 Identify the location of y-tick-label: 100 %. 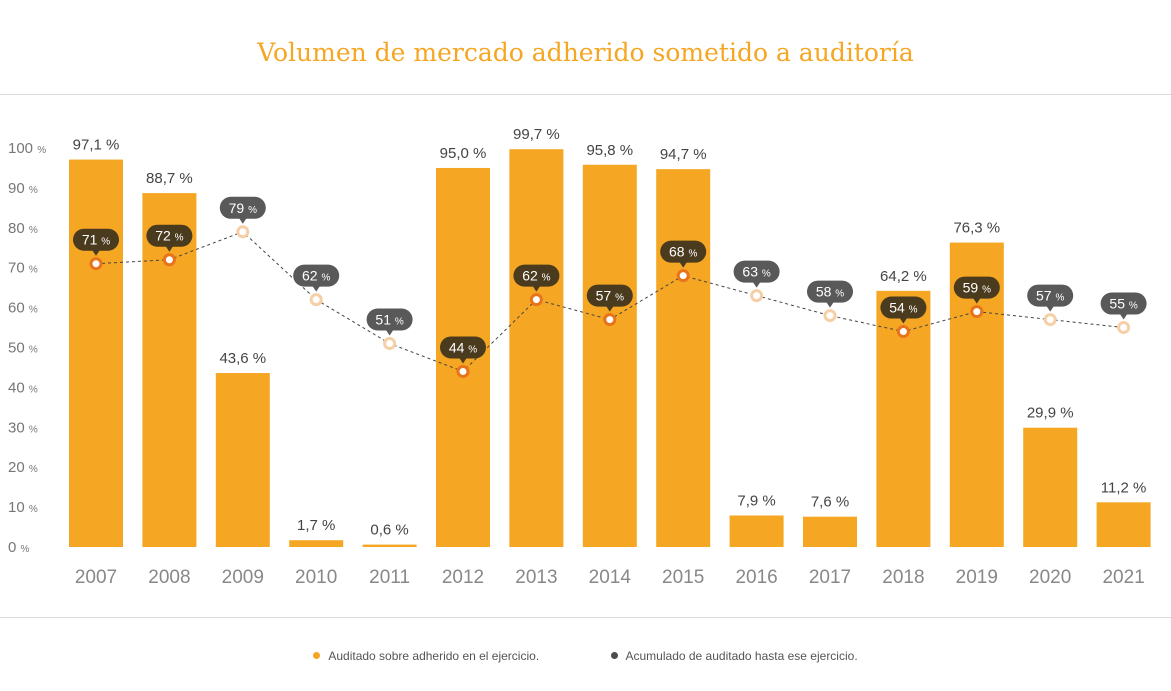
(27, 148).